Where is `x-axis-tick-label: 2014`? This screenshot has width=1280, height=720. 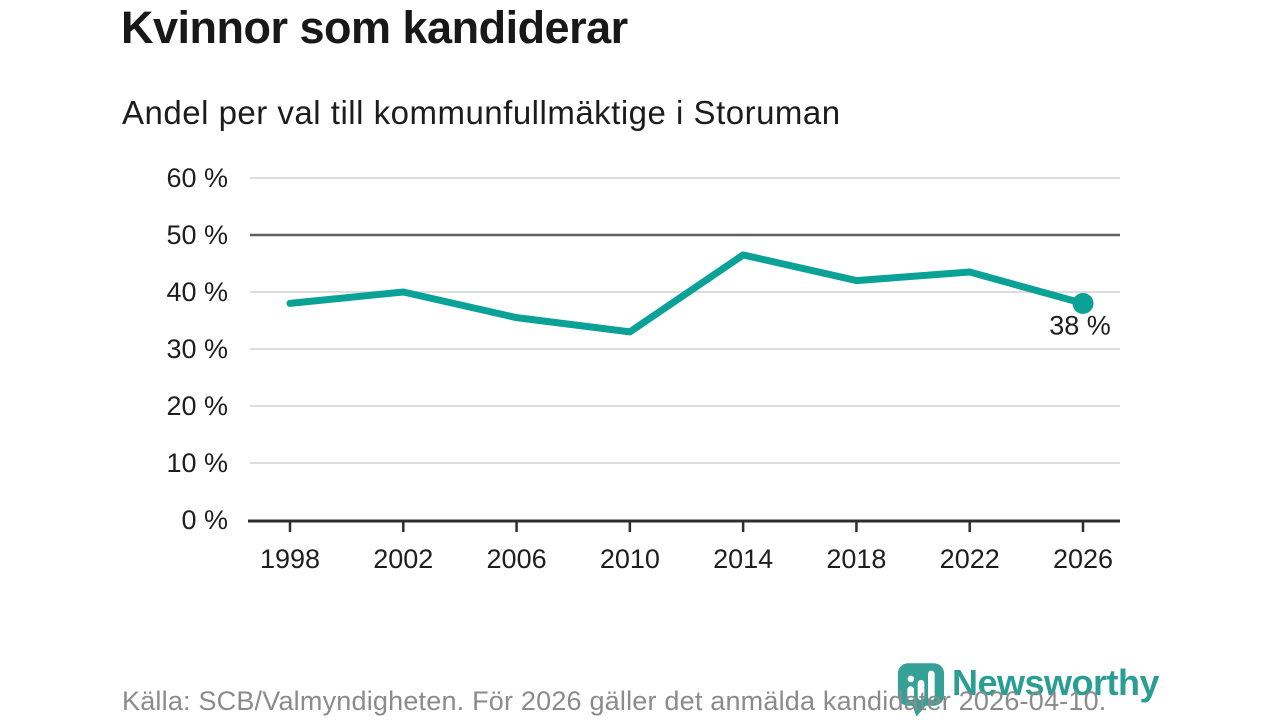
x-axis-tick-label: 2014 is located at coordinates (743, 559).